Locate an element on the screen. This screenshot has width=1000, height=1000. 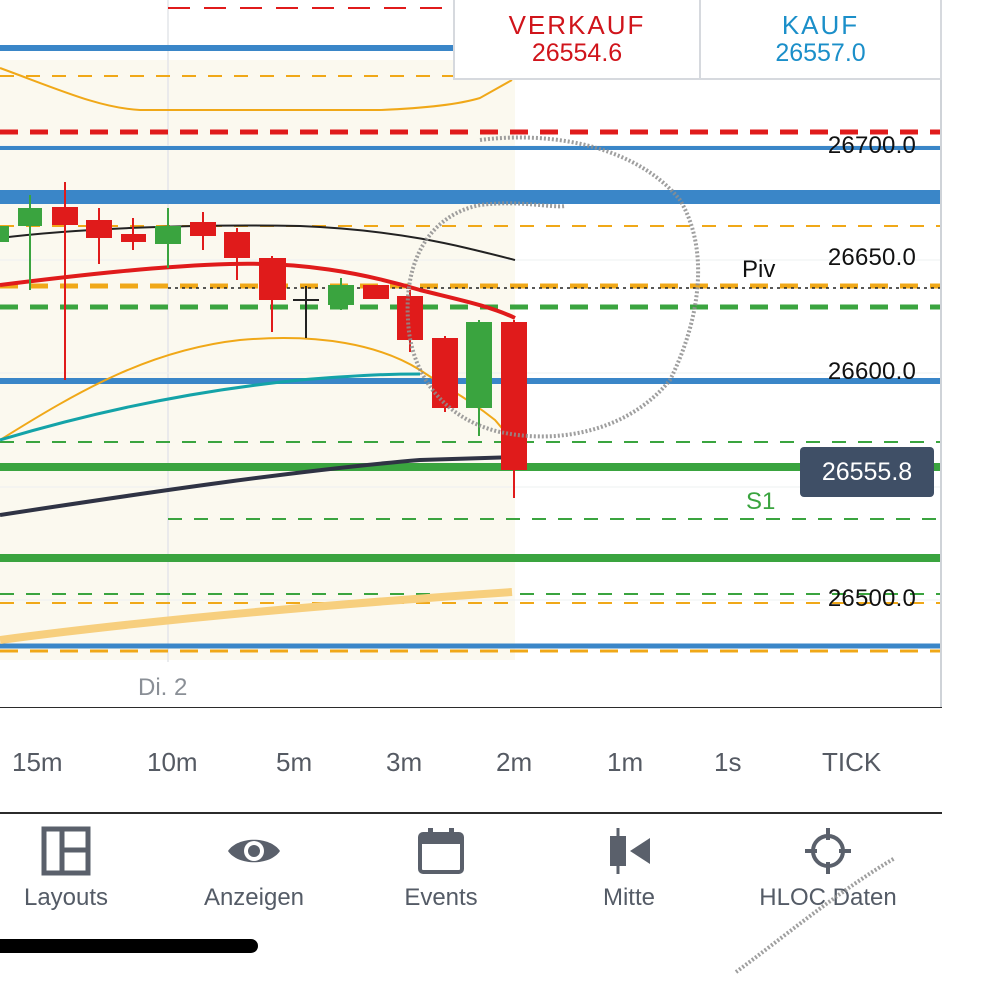
timeframe-1m: 1m is located at coordinates (625, 762).